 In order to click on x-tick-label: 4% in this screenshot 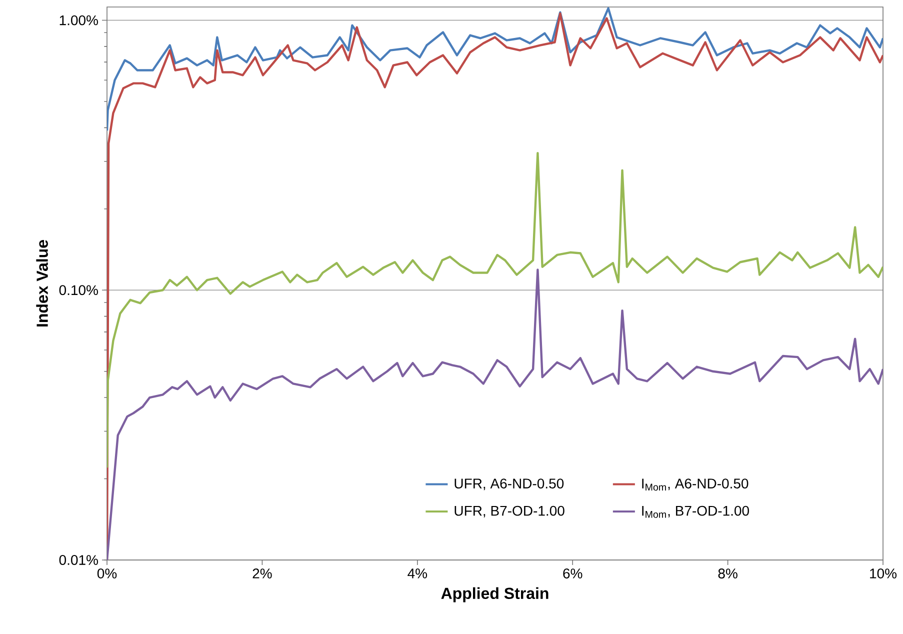, I will do `click(418, 573)`.